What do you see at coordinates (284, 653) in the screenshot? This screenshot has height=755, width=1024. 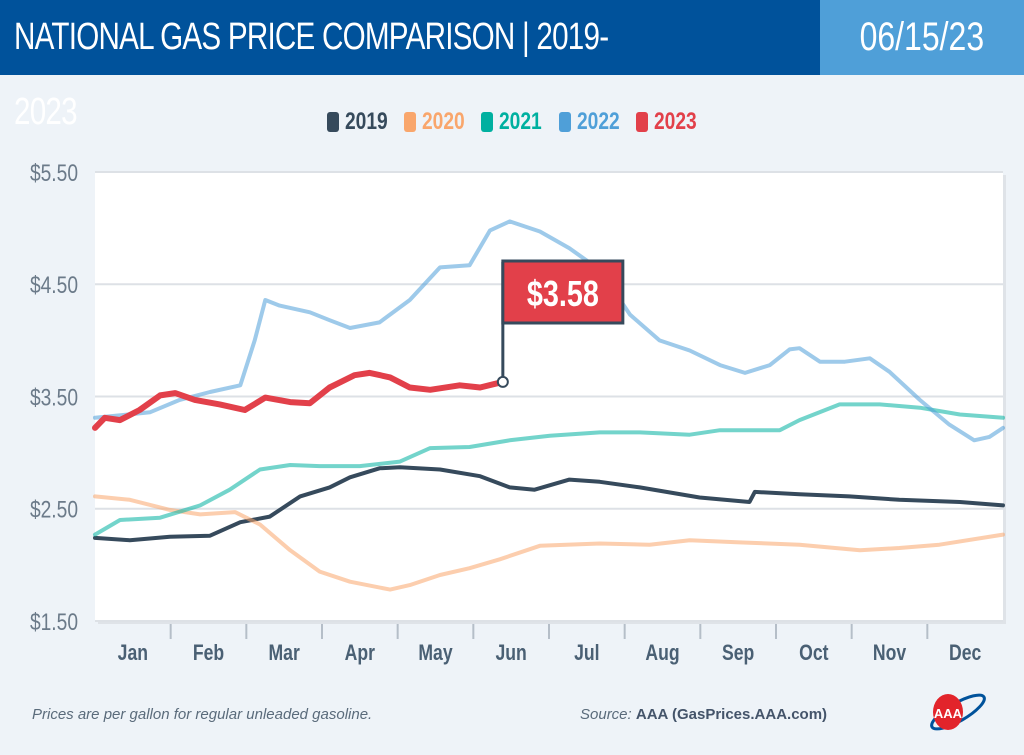 I see `x-tick-label: Mar` at bounding box center [284, 653].